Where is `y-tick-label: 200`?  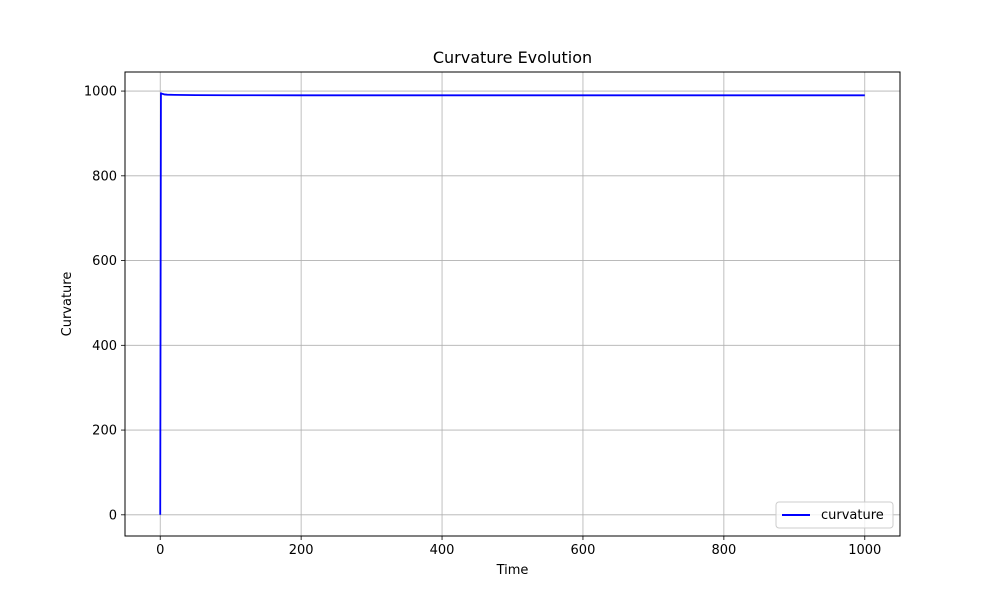 y-tick-label: 200 is located at coordinates (104, 431).